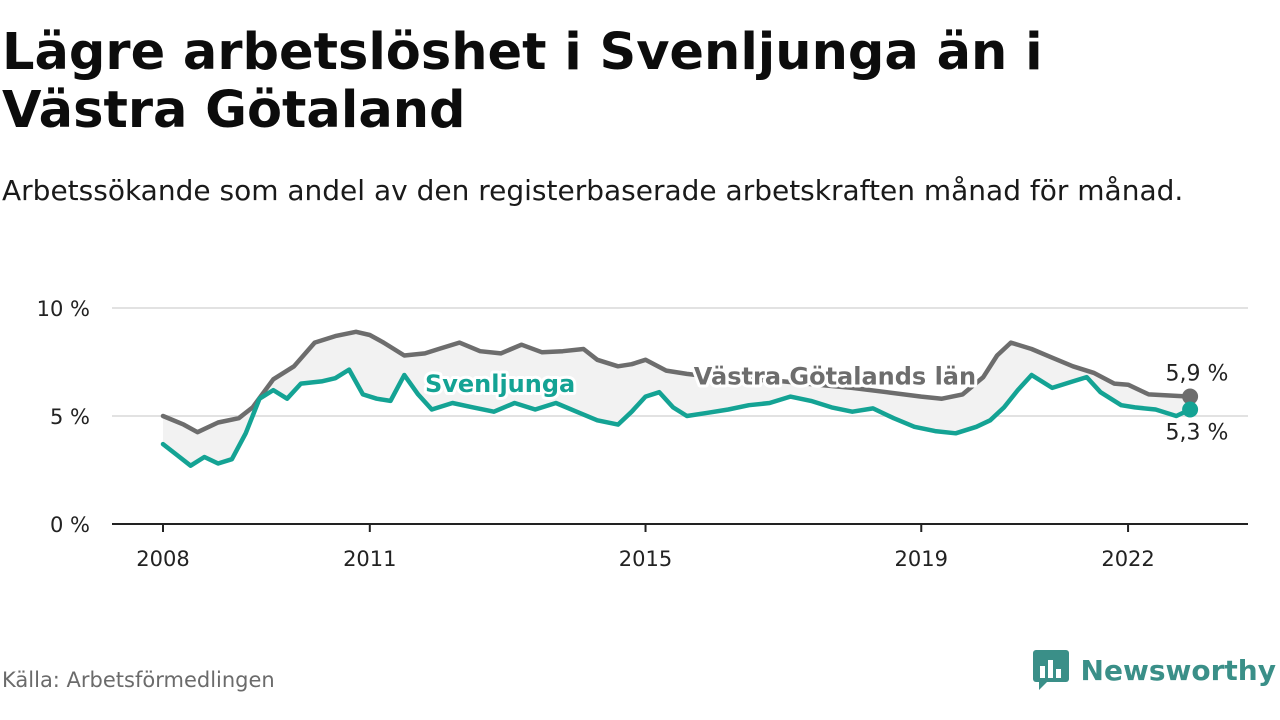  I want to click on series-label-vastra-gotaland: Västra Götalands län, so click(835, 377).